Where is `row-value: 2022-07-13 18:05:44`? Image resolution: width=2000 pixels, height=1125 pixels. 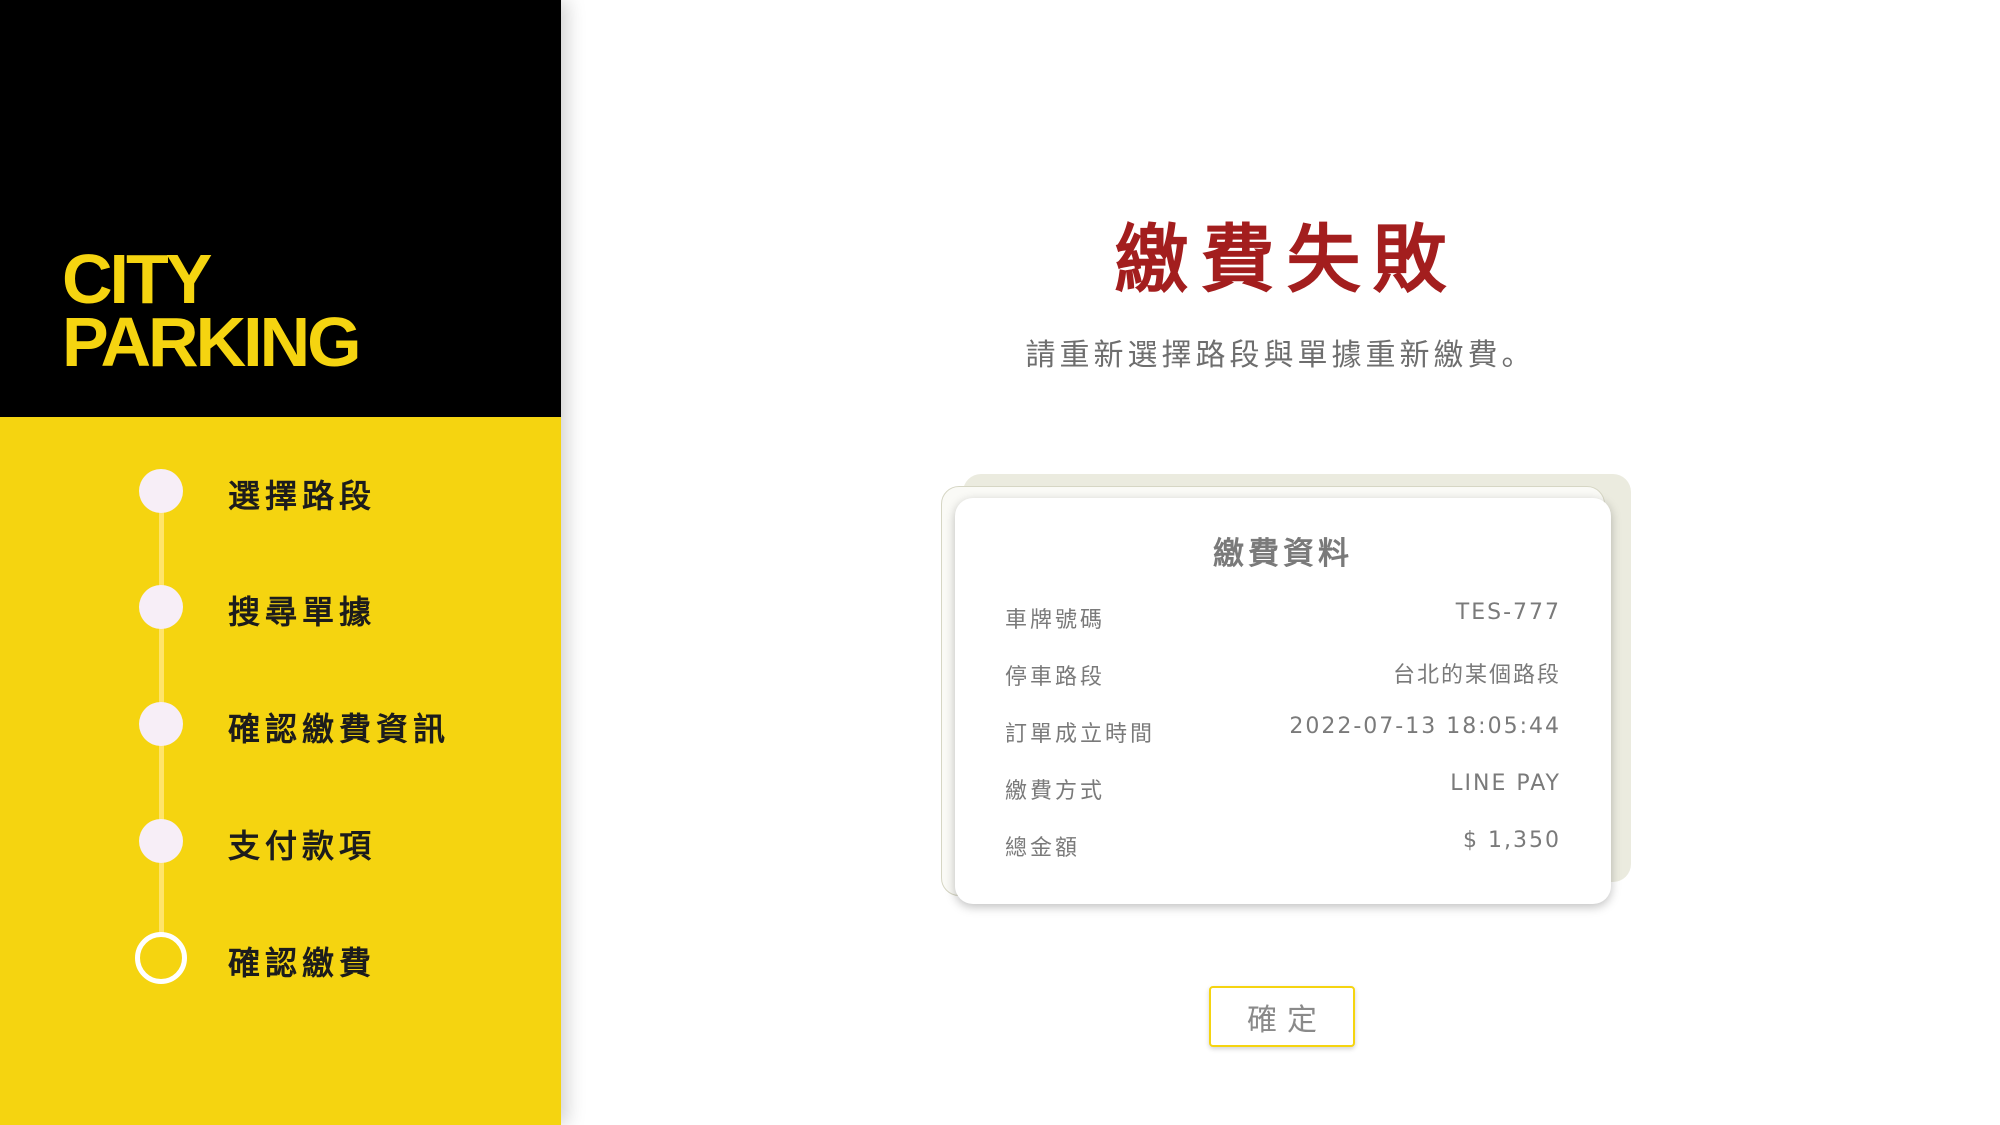
row-value: 2022-07-13 18:05:44 is located at coordinates (1425, 726).